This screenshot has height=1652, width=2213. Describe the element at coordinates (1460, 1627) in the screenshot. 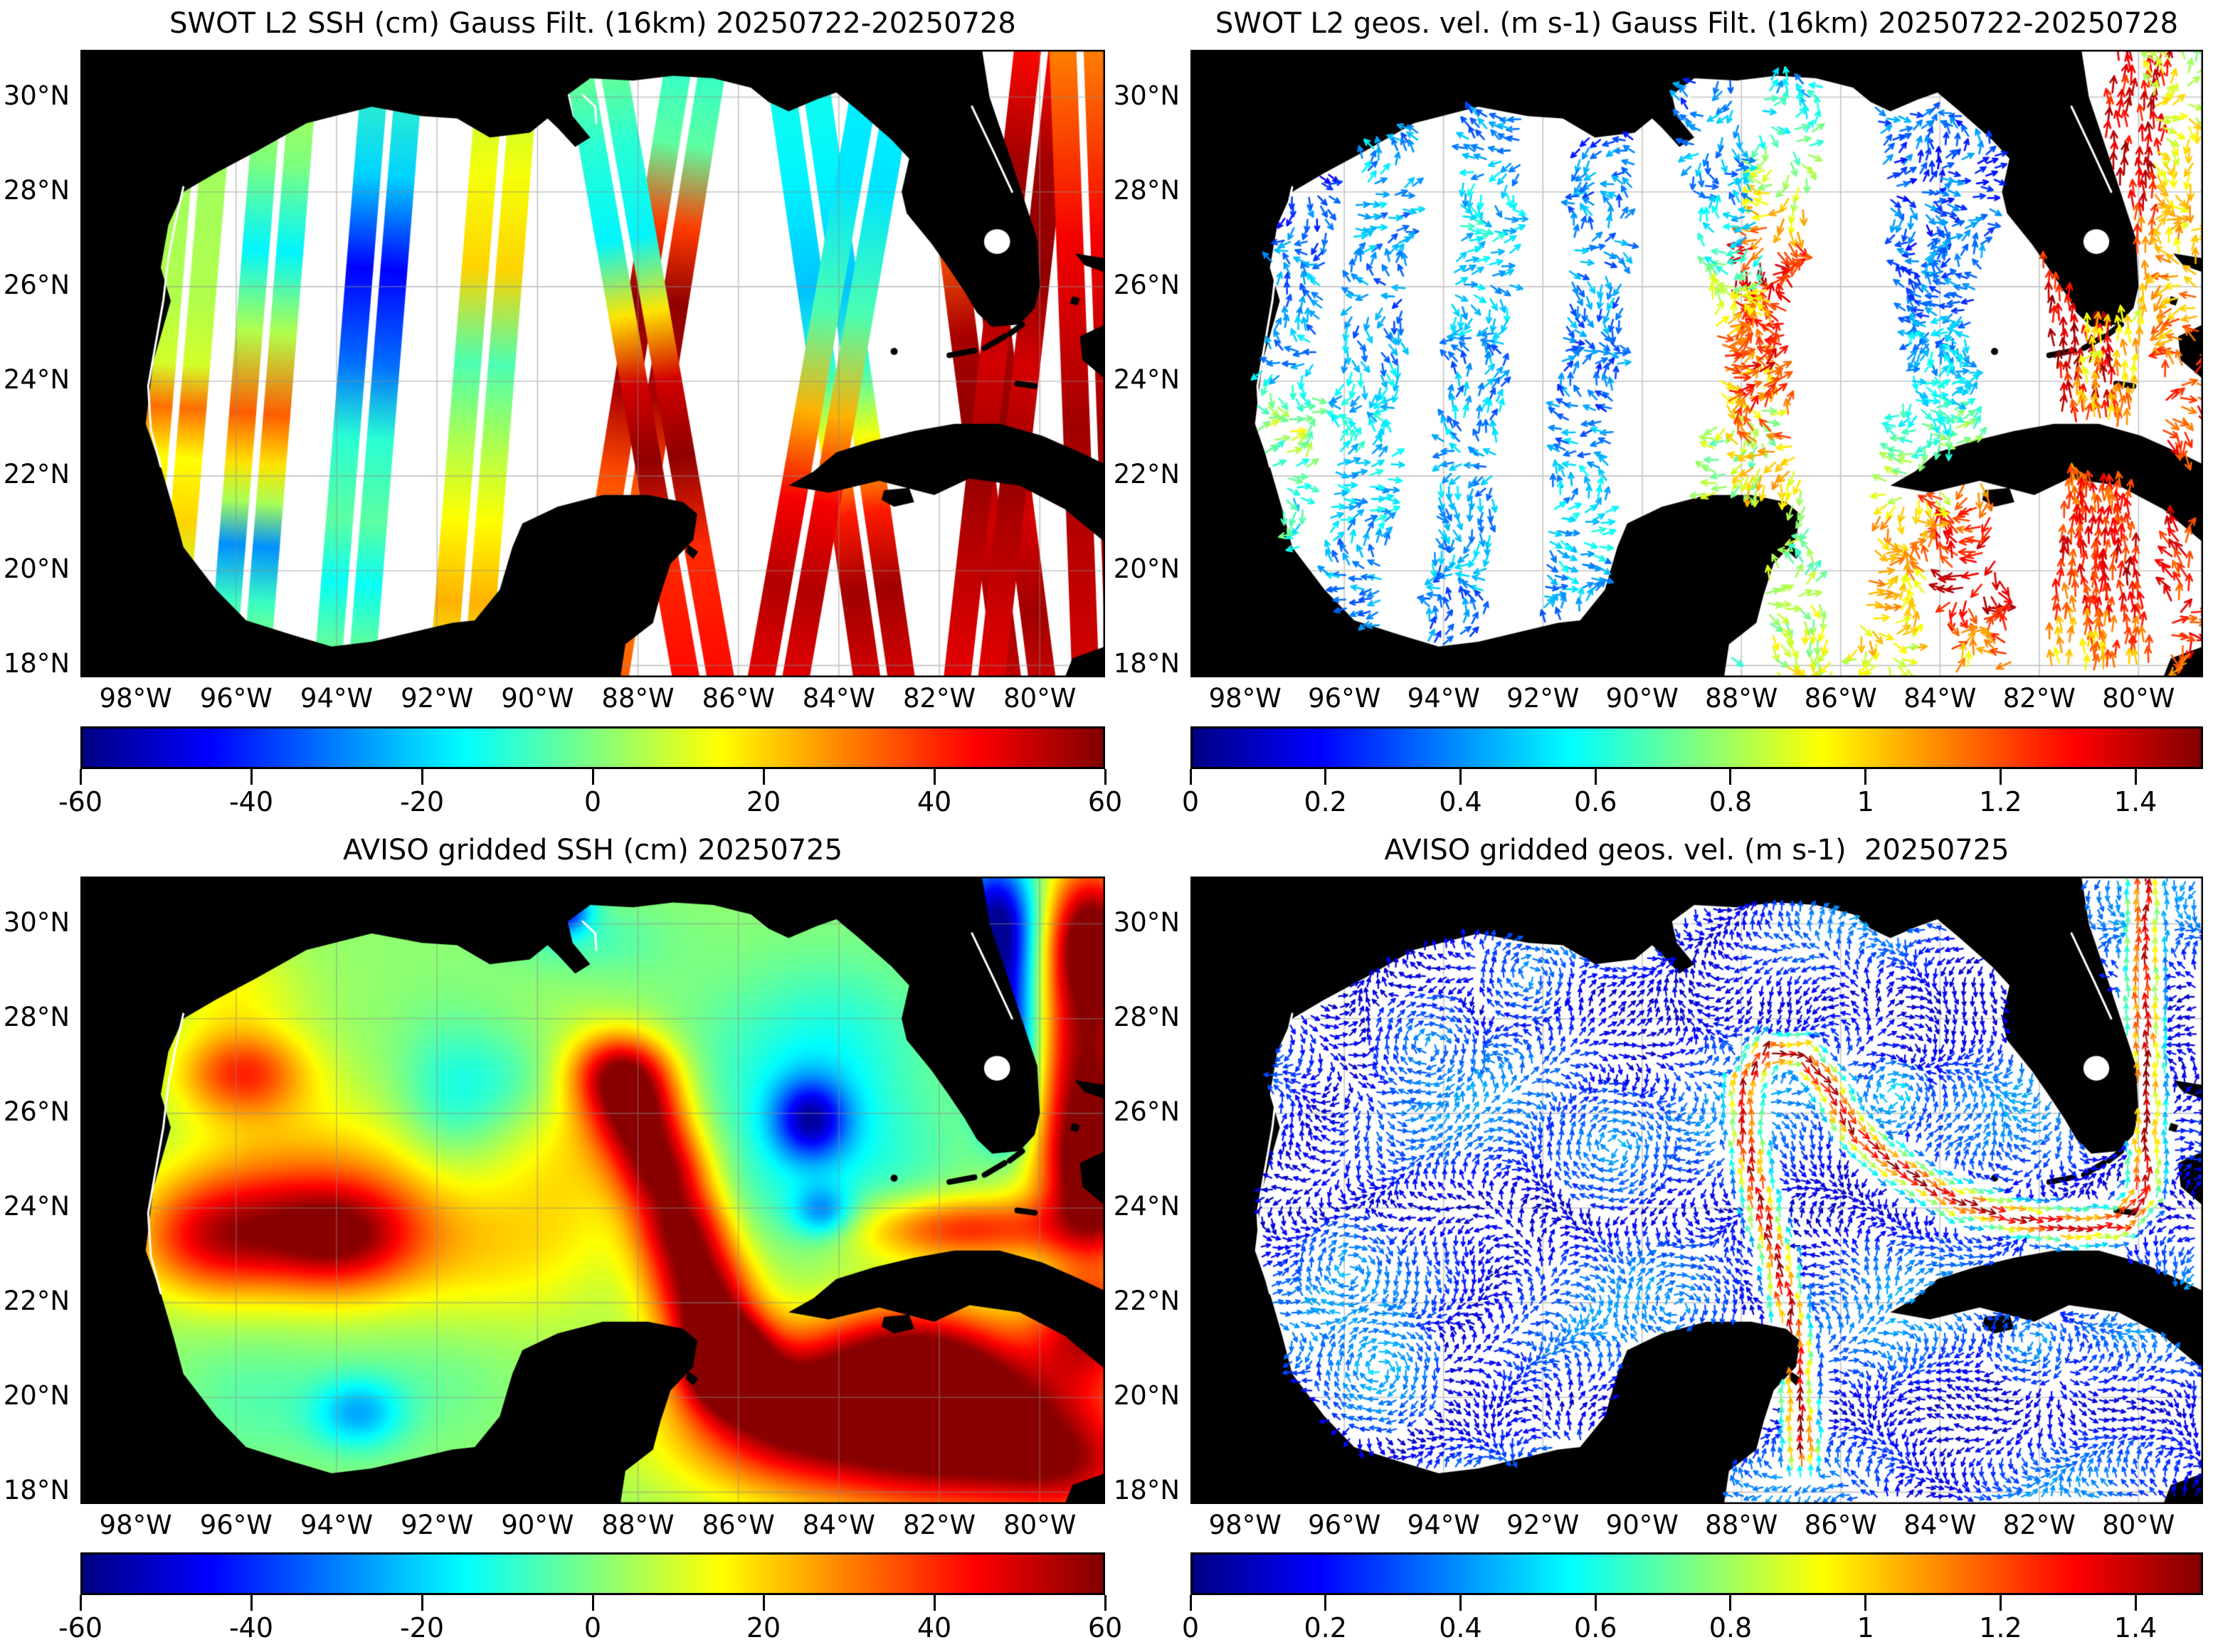

I see `colorbar-tick-label: 0.4` at that location.